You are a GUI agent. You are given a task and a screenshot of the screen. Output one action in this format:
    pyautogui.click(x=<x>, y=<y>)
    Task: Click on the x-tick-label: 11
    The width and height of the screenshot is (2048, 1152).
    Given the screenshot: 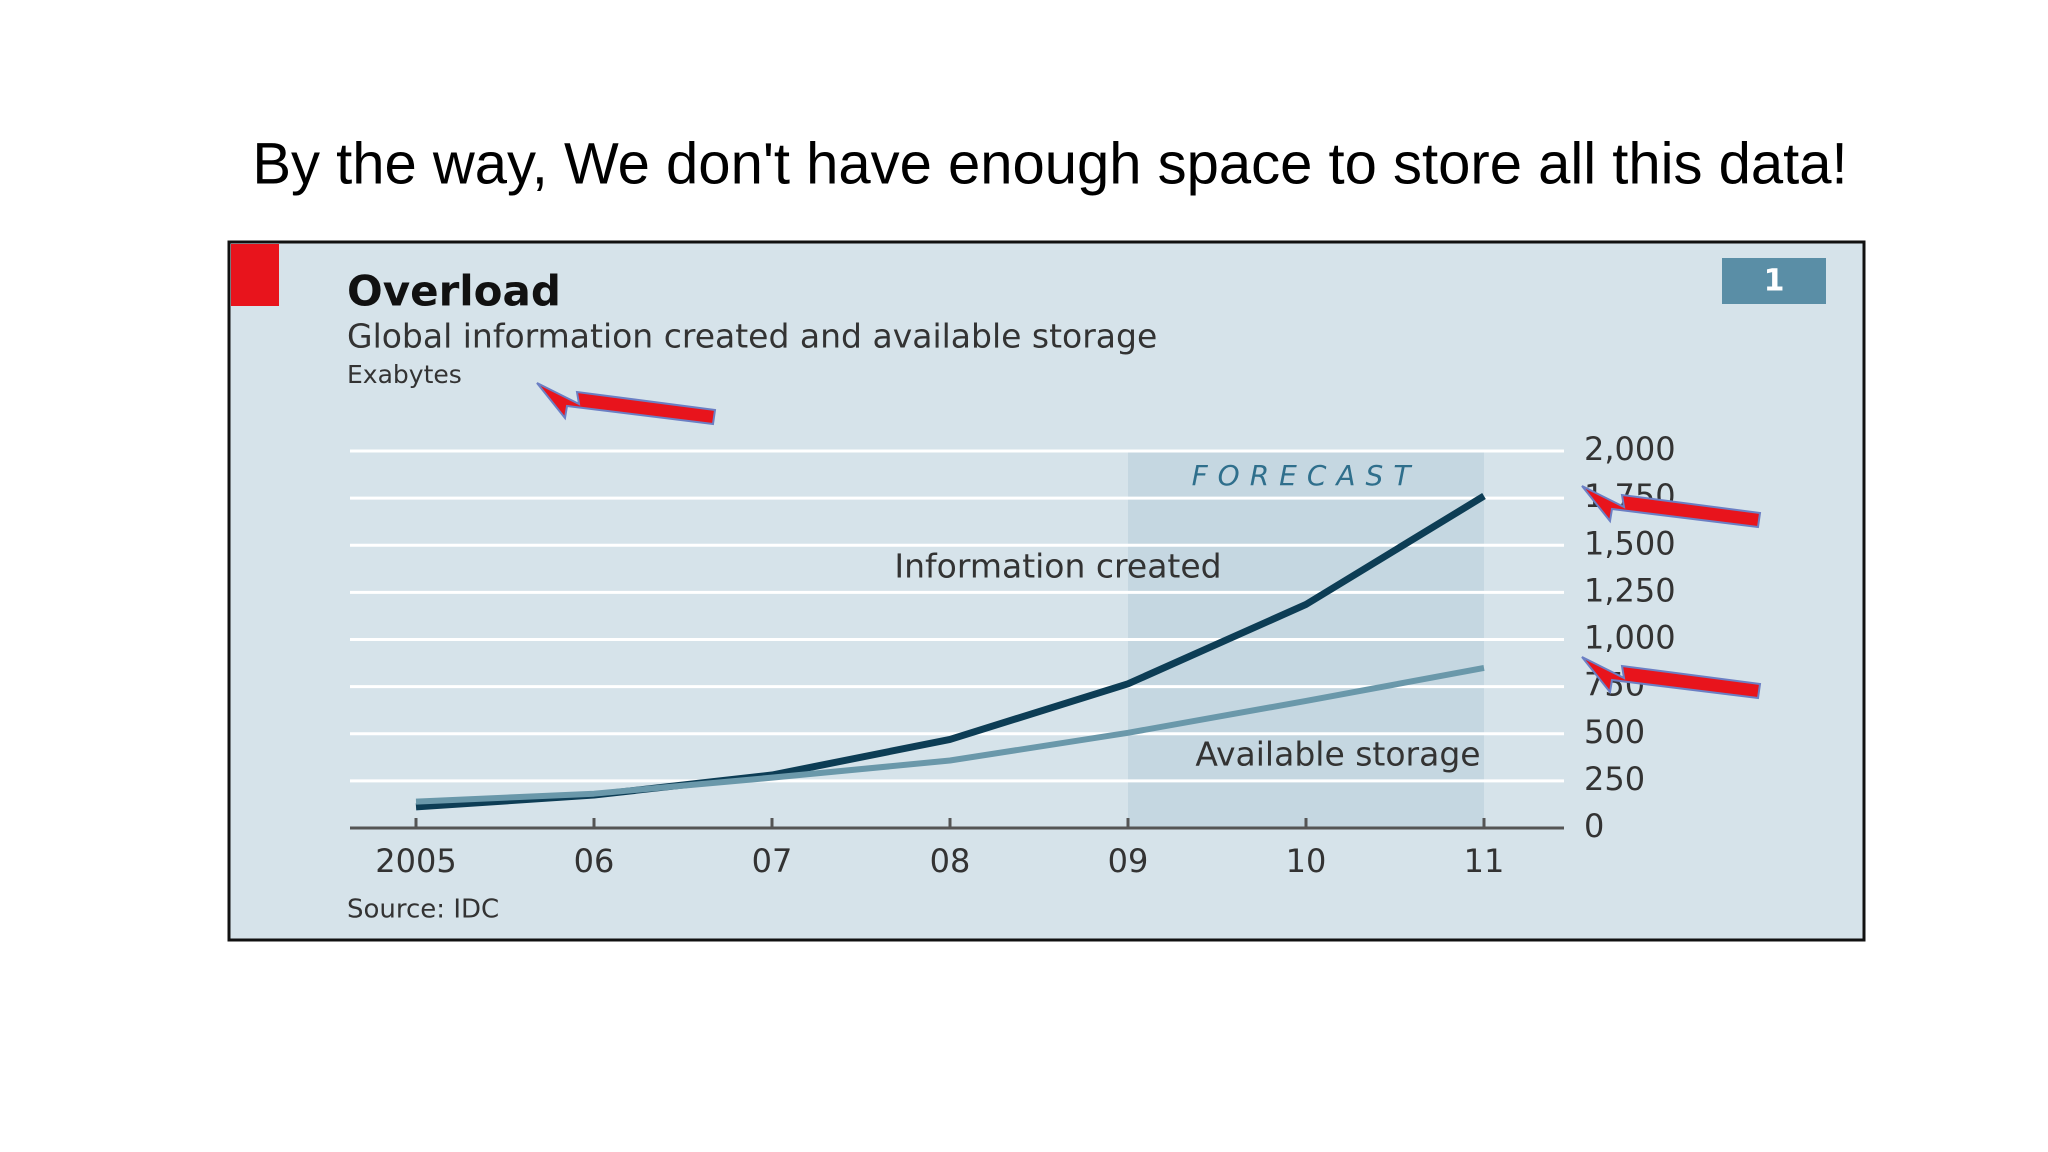 What is the action you would take?
    pyautogui.click(x=1484, y=861)
    